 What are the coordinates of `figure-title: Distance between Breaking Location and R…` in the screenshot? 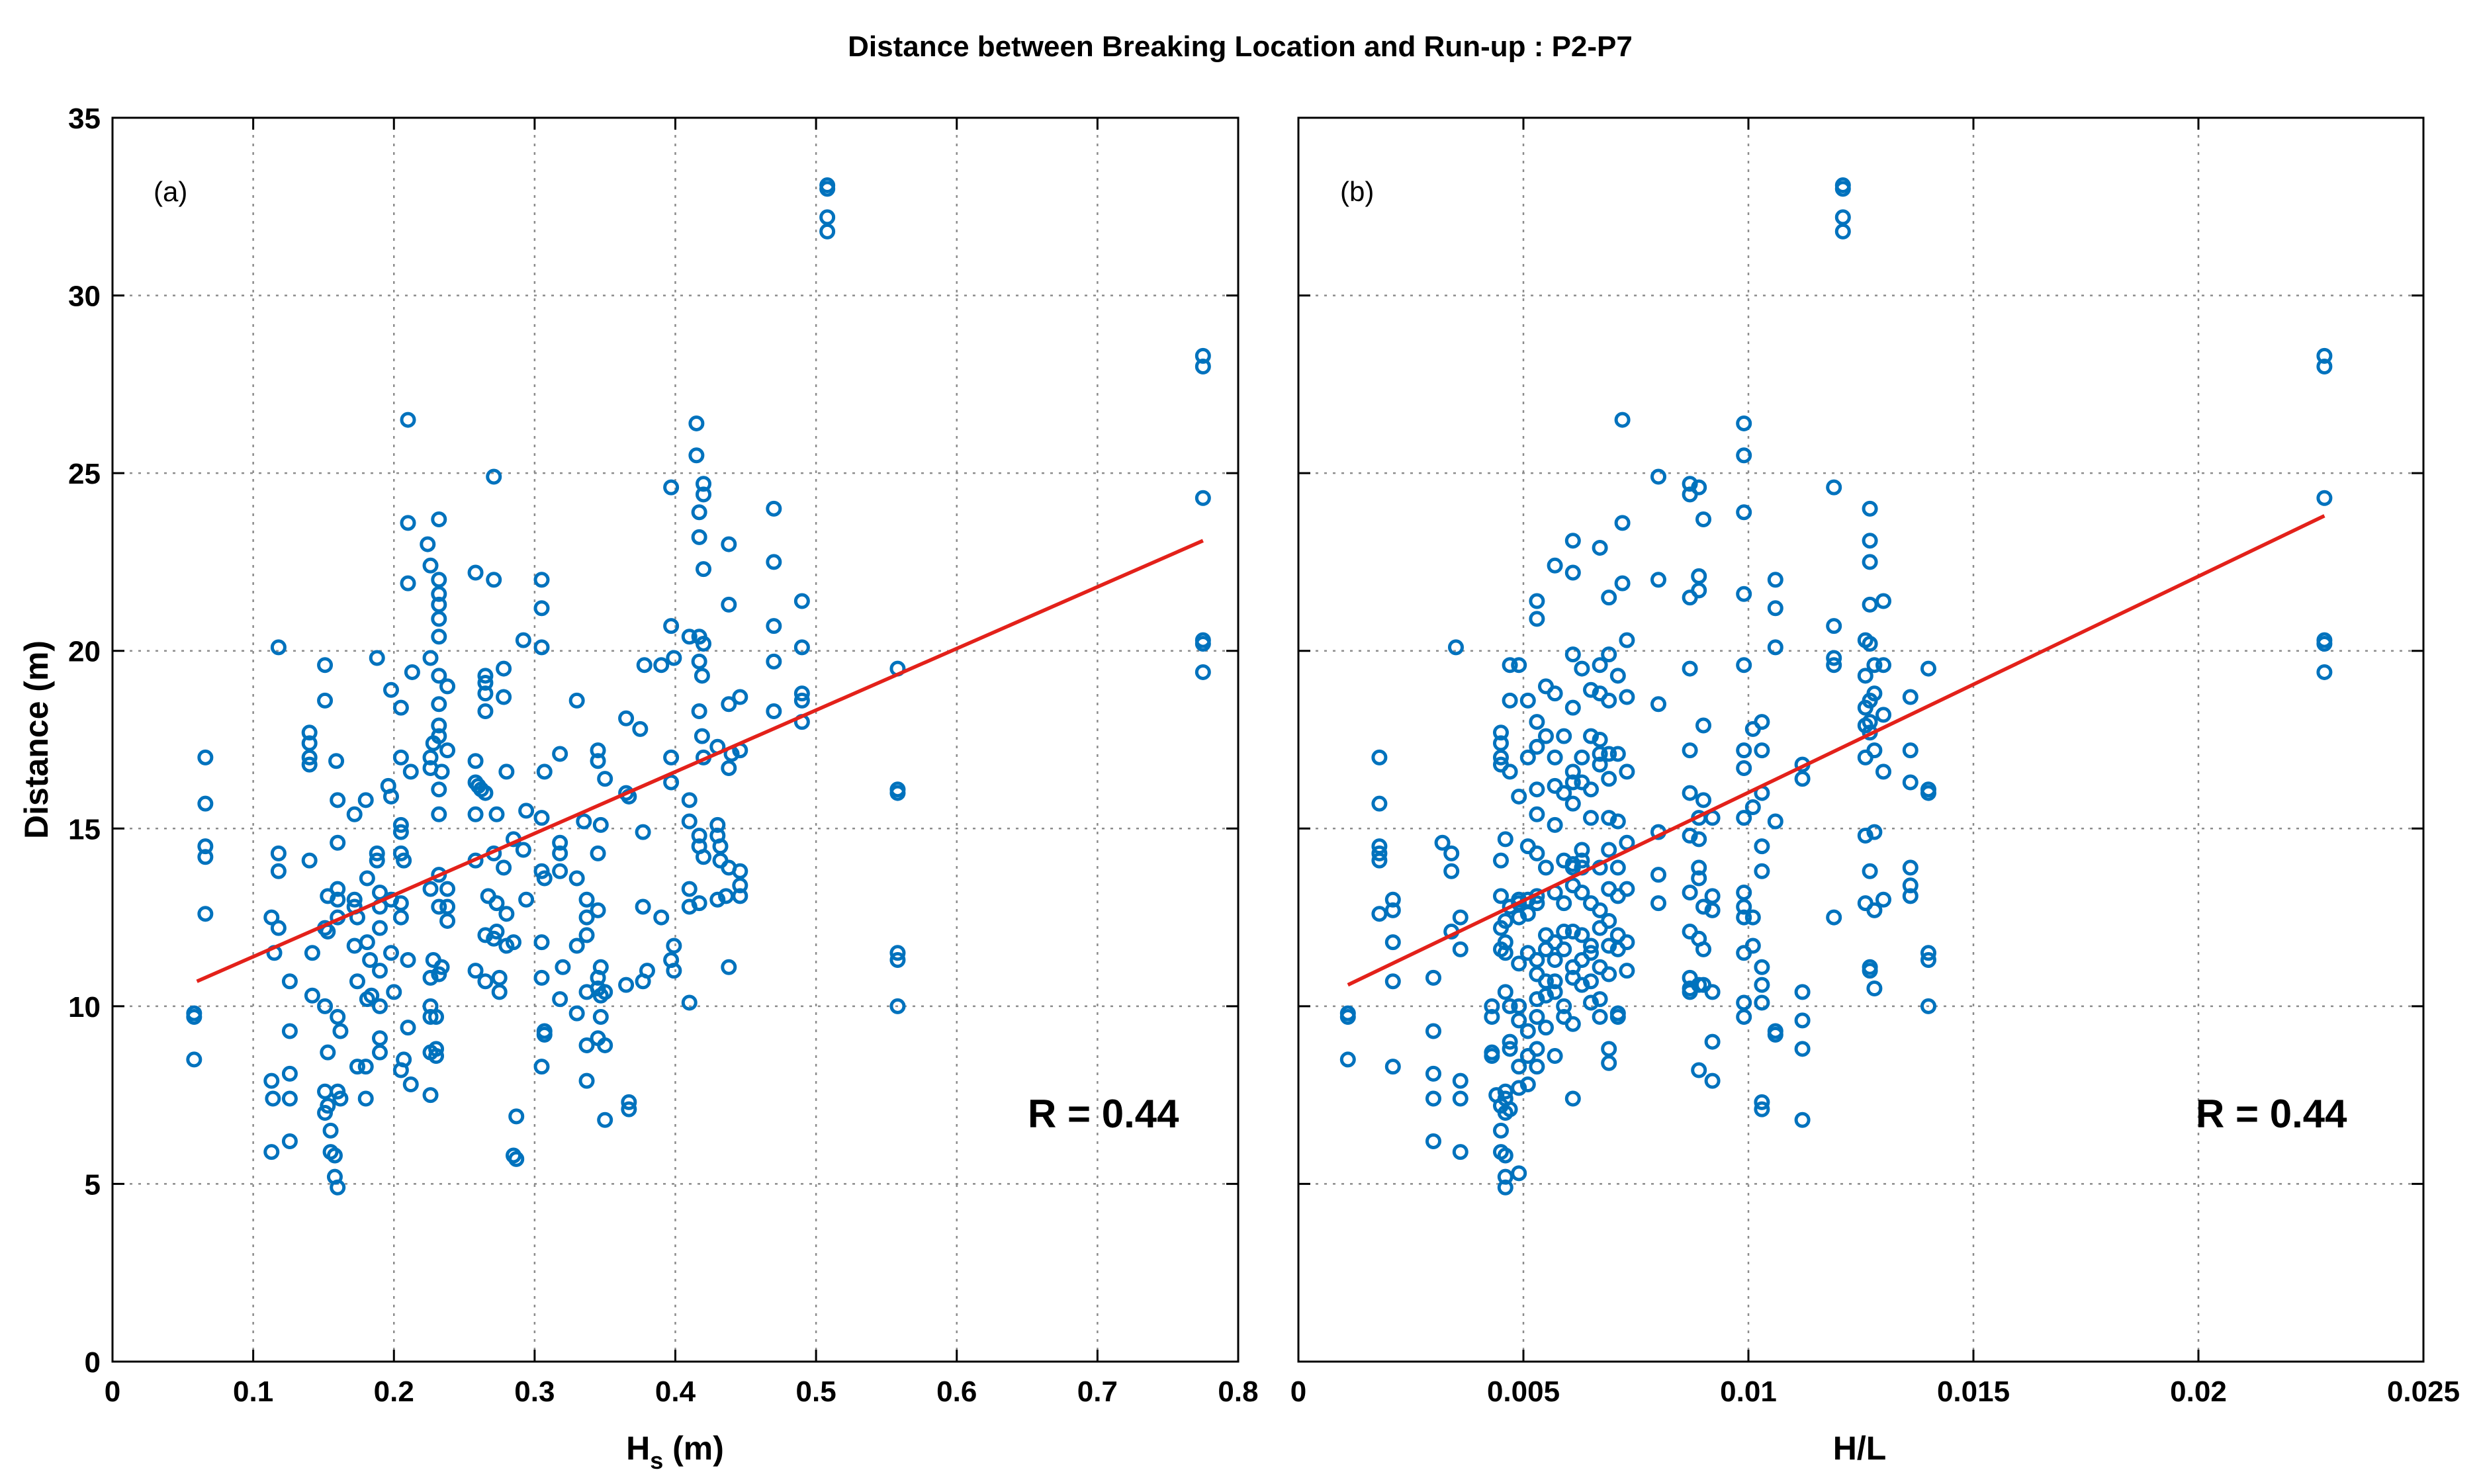 It's located at (1240, 47).